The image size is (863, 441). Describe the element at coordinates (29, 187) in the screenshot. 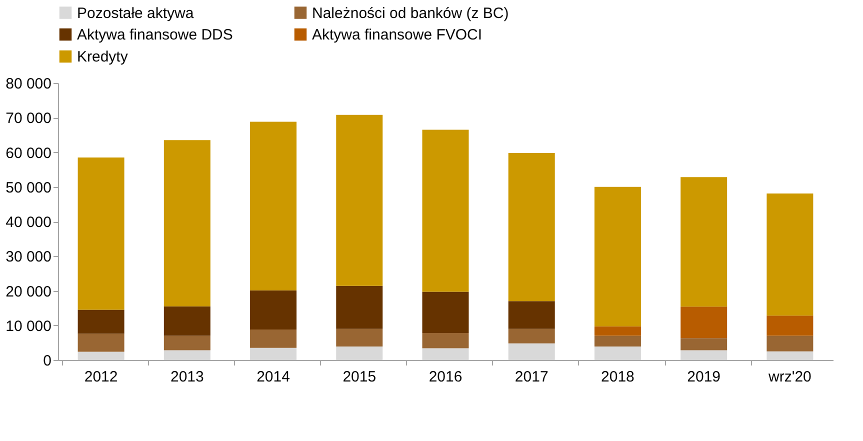

I see `y-tick-label: 50 000` at that location.